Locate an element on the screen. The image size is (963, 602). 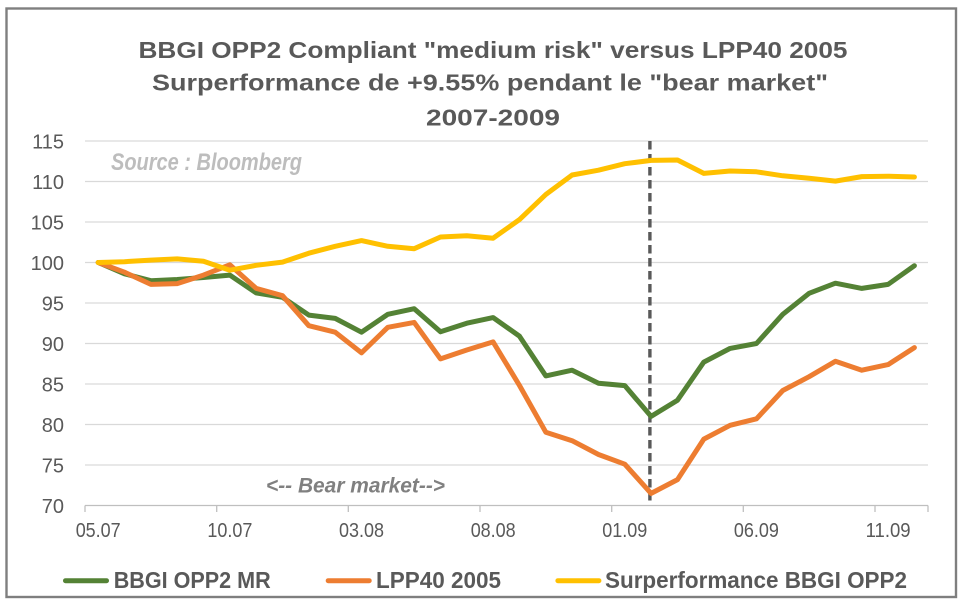
svg-text: 05.07 is located at coordinates (98, 531).